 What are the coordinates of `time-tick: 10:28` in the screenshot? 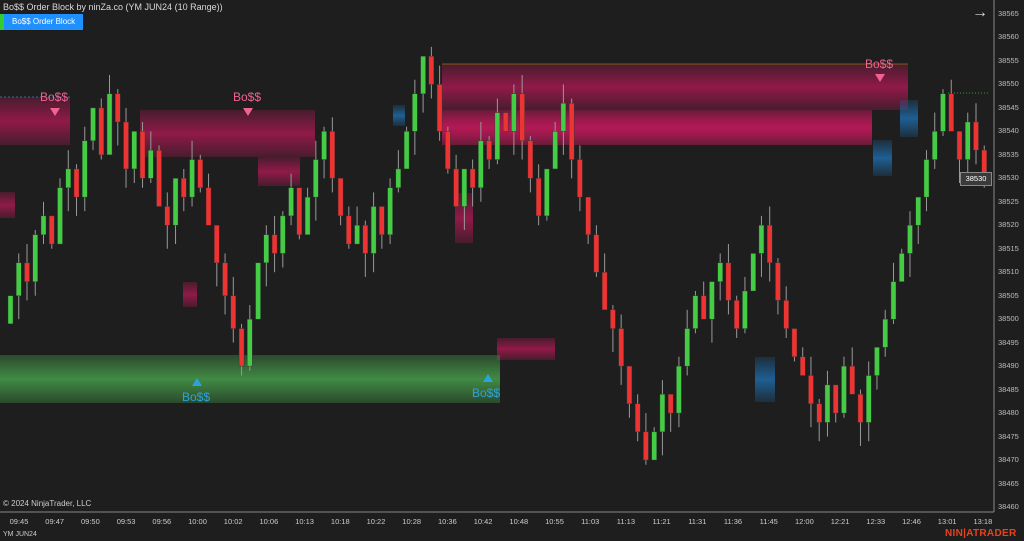 It's located at (412, 521).